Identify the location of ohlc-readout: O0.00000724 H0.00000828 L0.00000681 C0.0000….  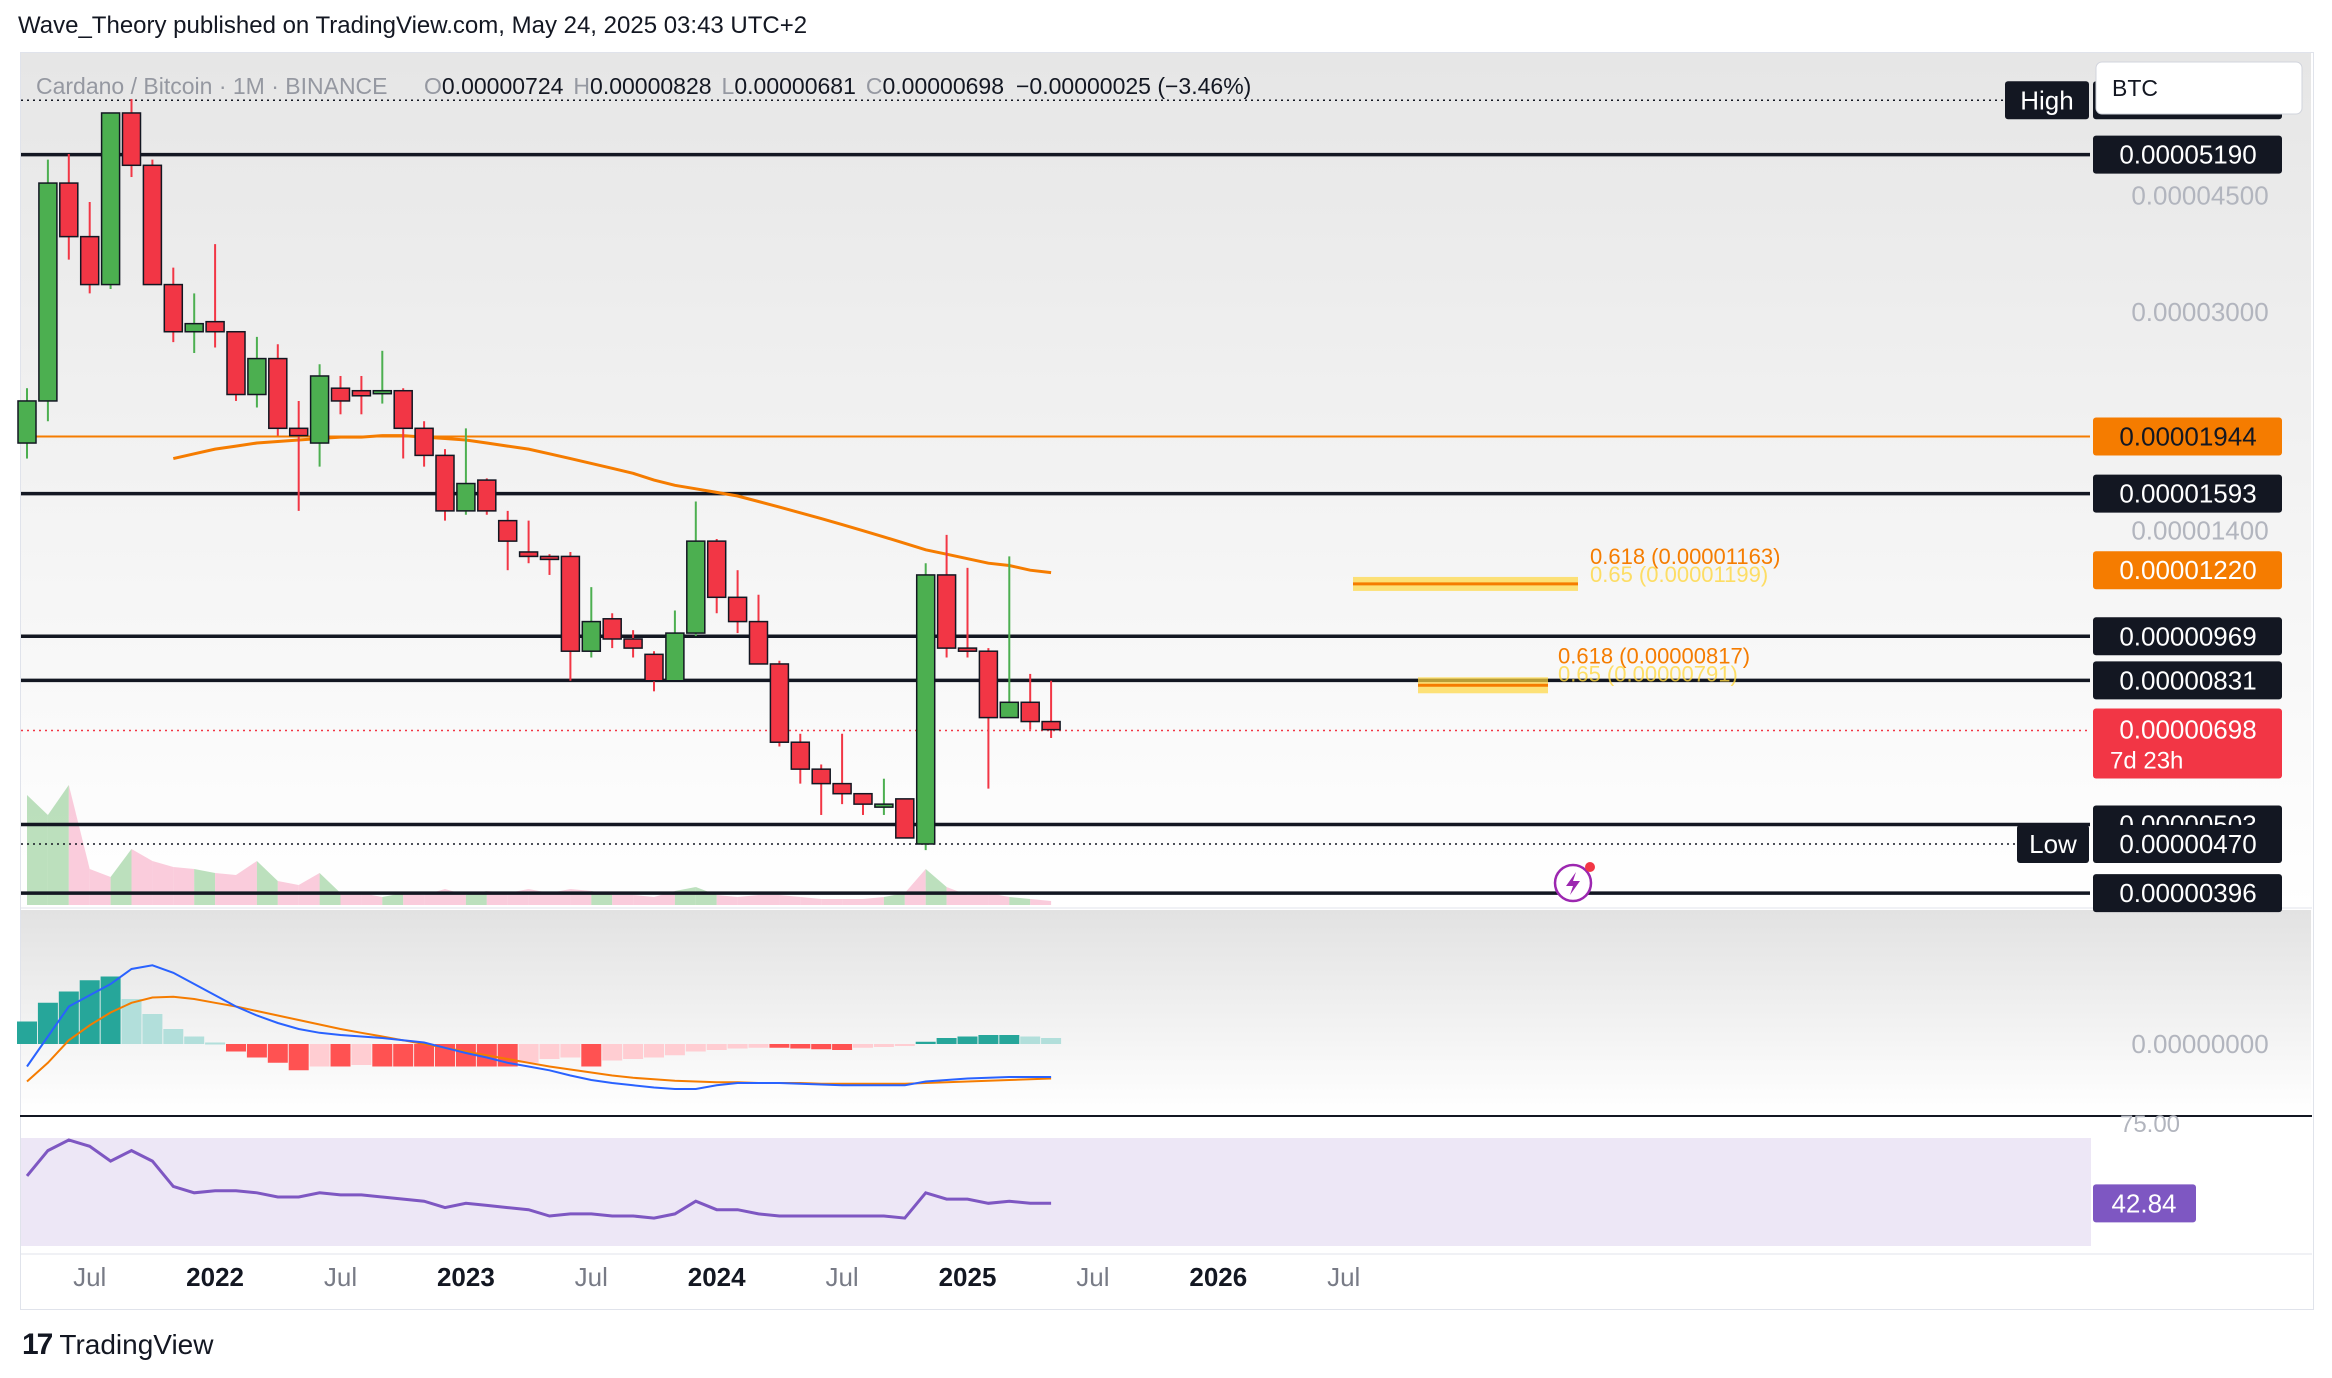
(837, 86).